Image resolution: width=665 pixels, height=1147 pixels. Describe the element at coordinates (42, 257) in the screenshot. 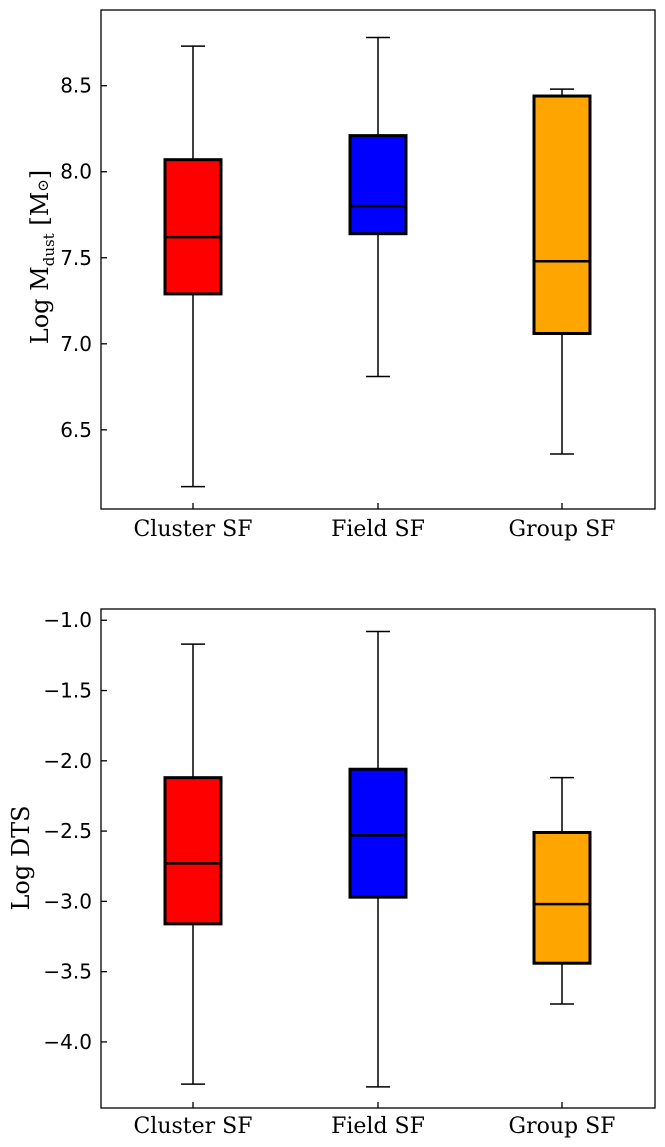

I see `y-axis-title: Log Mdust [M⊙]` at that location.